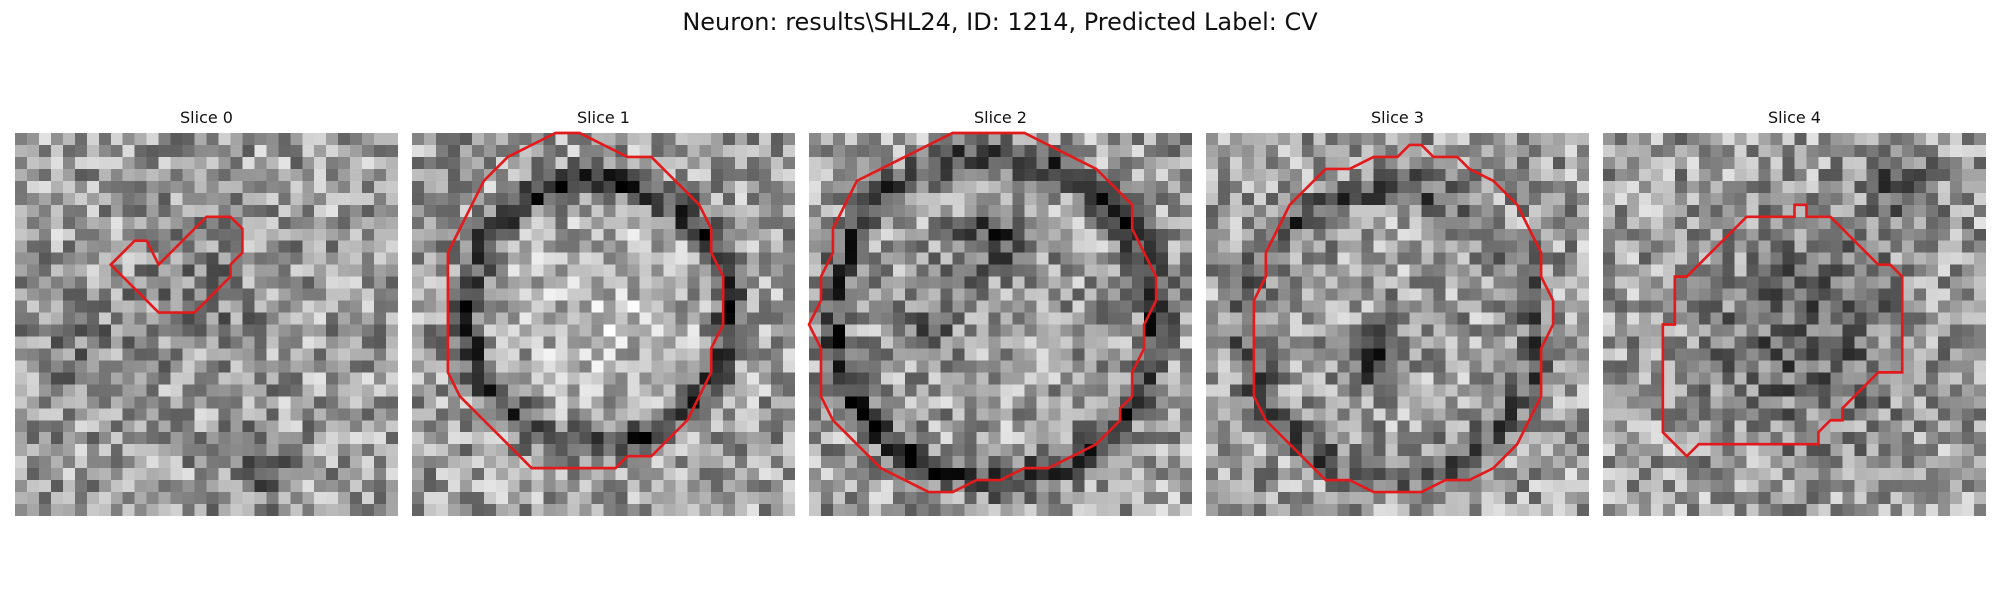 This screenshot has width=2000, height=600. I want to click on slice-title: Slice 0, so click(206, 117).